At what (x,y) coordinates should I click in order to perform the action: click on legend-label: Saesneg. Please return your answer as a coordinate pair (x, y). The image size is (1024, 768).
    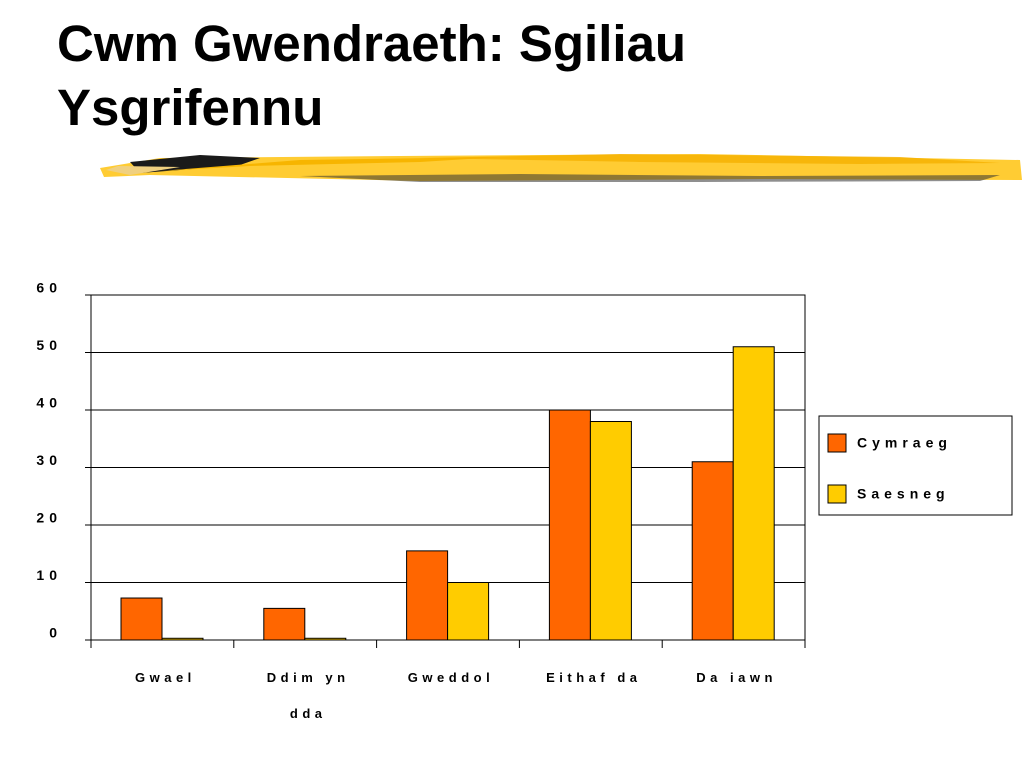
    Looking at the image, I should click on (903, 494).